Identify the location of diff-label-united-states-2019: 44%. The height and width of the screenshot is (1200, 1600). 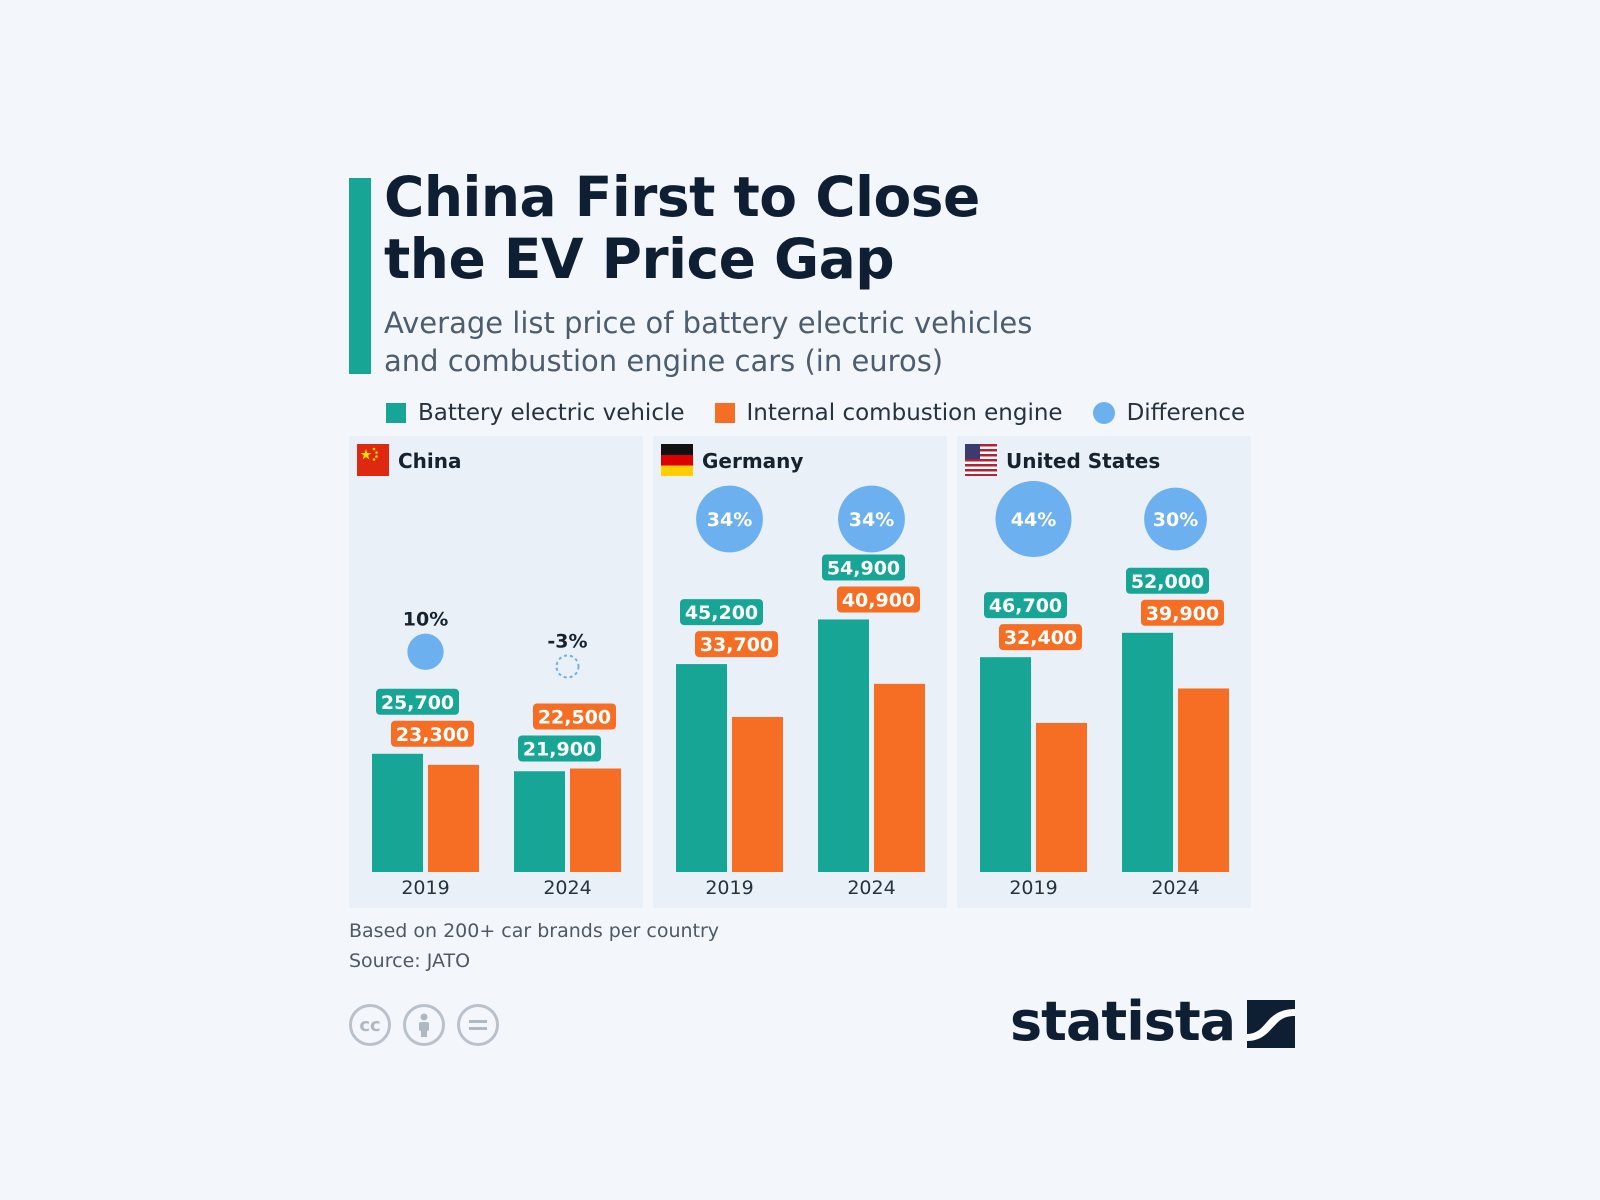
(1033, 520).